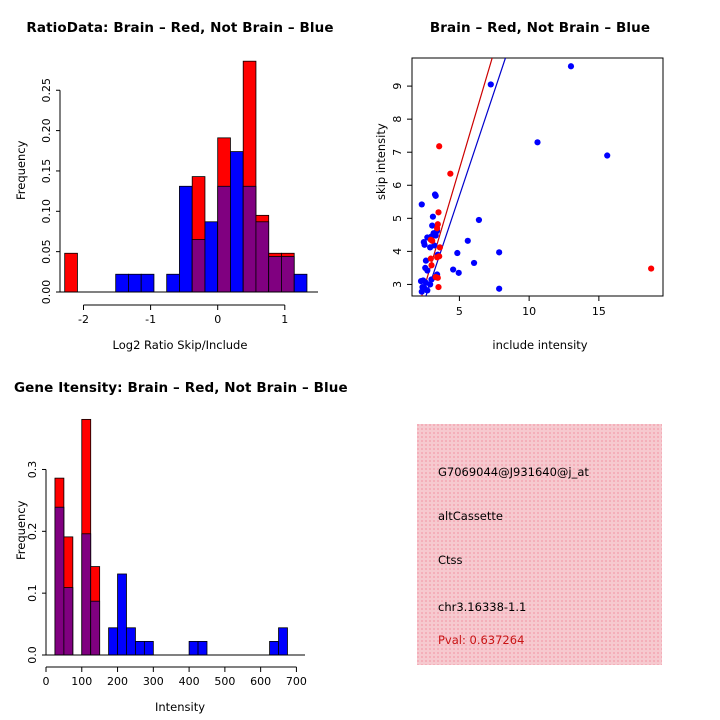  I want to click on y-tick-label: 0.0, so click(32, 655).